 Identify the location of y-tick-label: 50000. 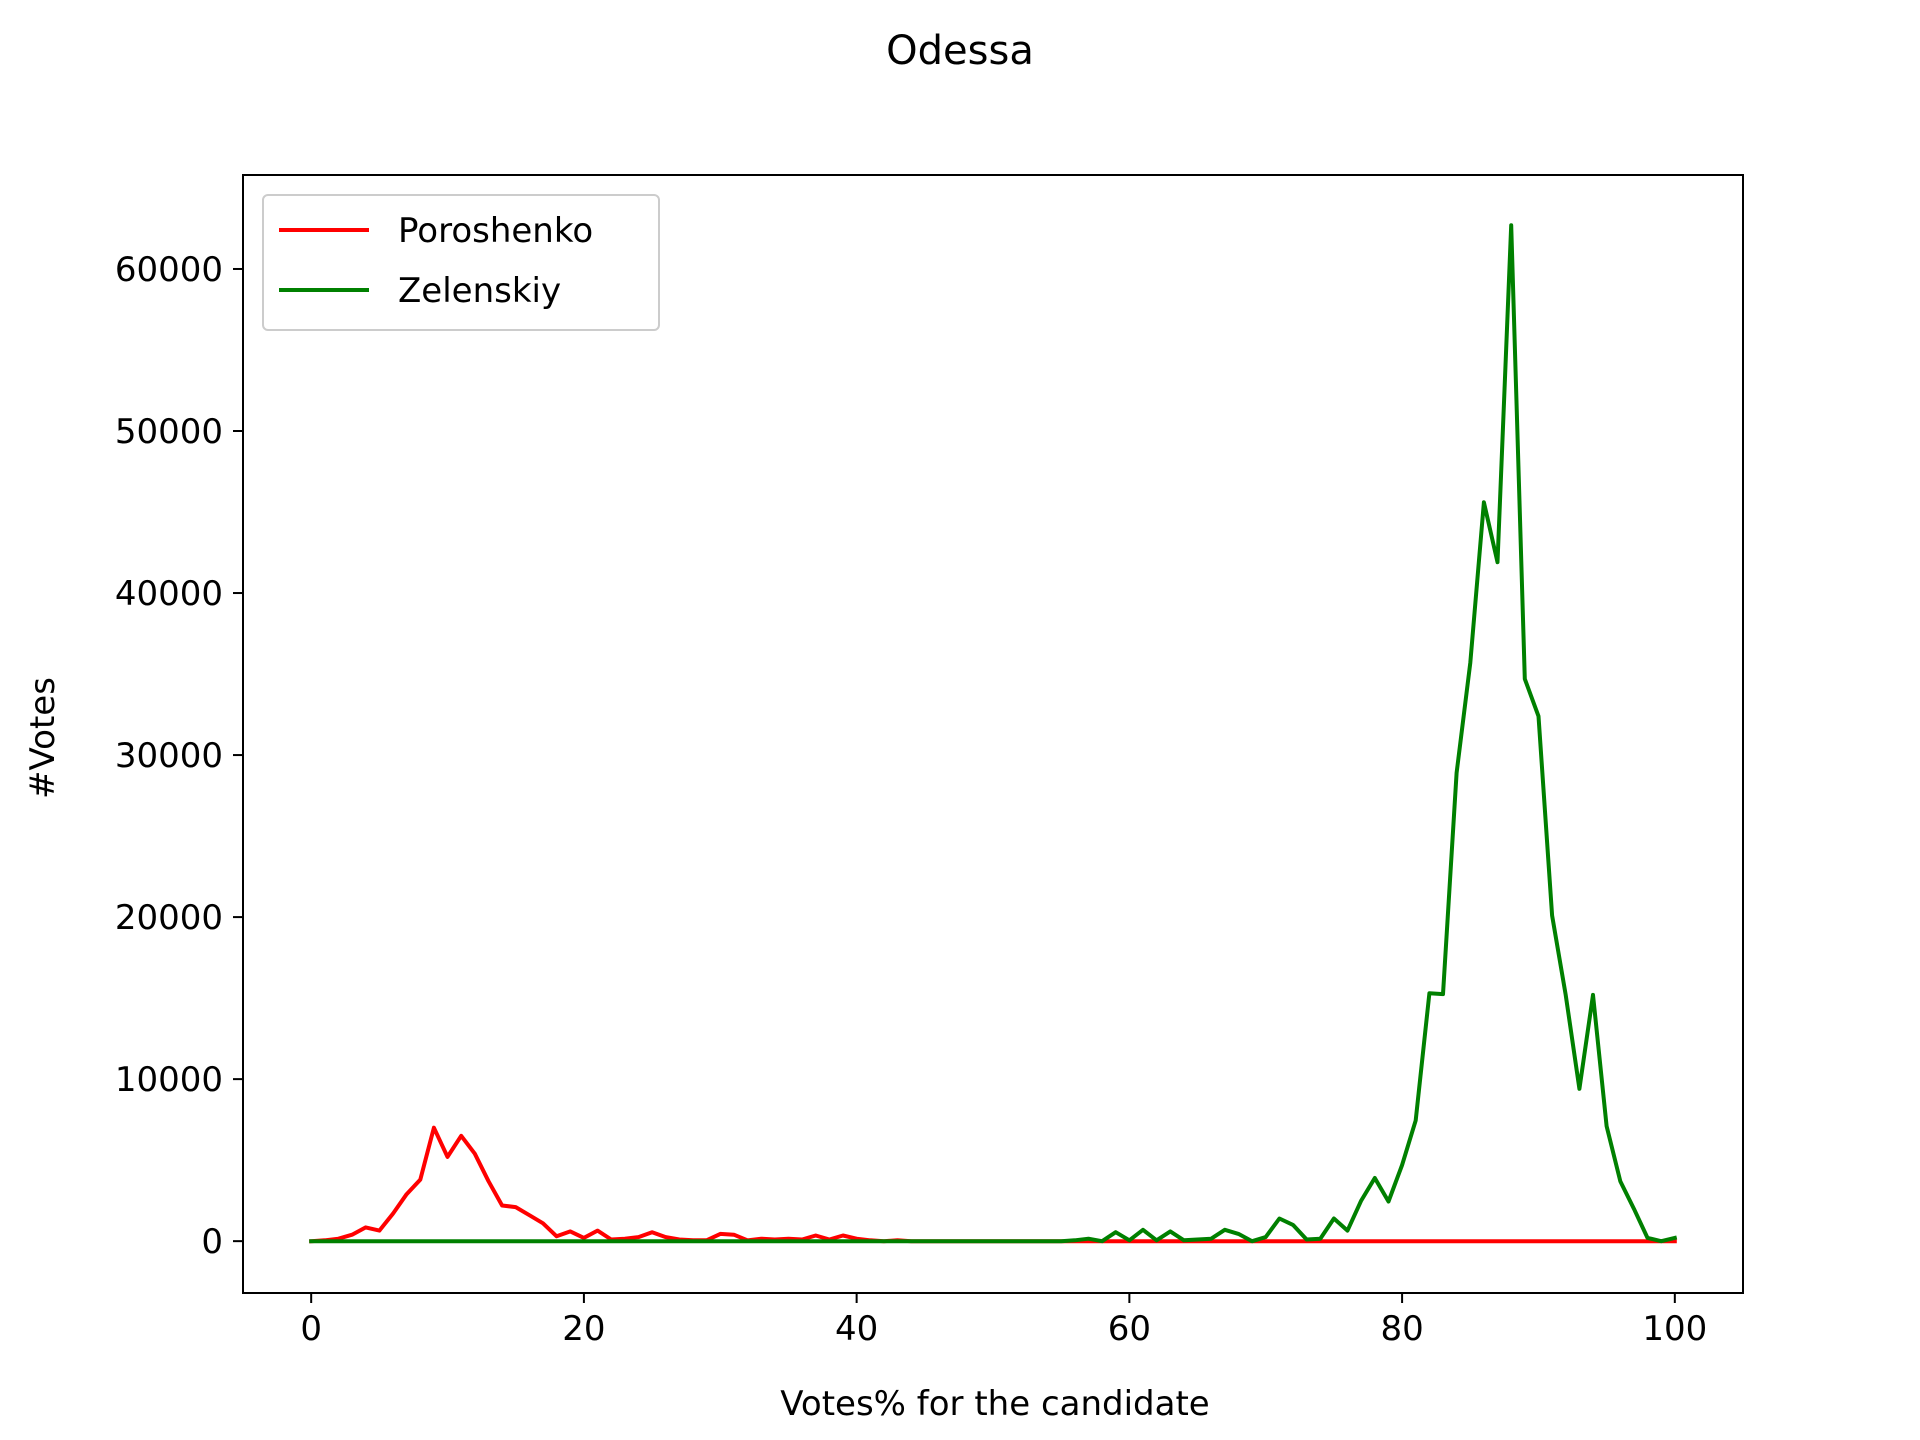
(169, 432).